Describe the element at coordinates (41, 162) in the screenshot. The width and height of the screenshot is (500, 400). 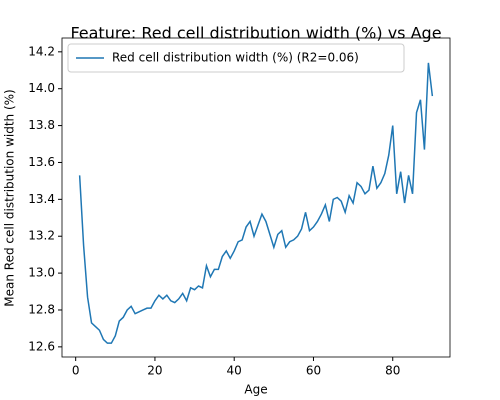
I see `y-tick-label: 13.6` at that location.